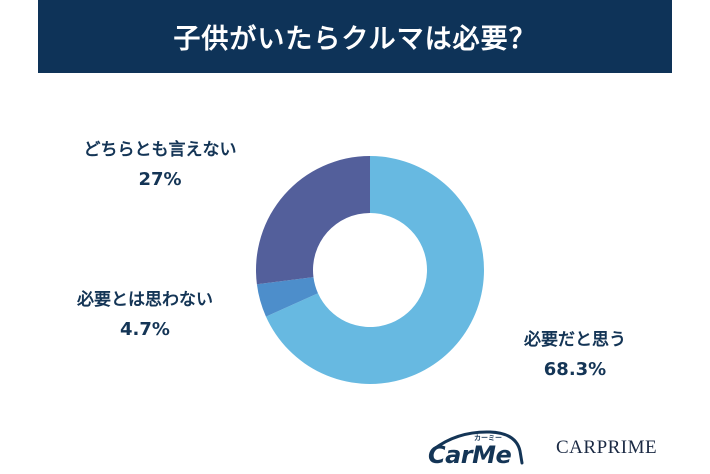 The width and height of the screenshot is (710, 474). I want to click on logo-area: カーミー CarMe CARPRIME, so click(555, 447).